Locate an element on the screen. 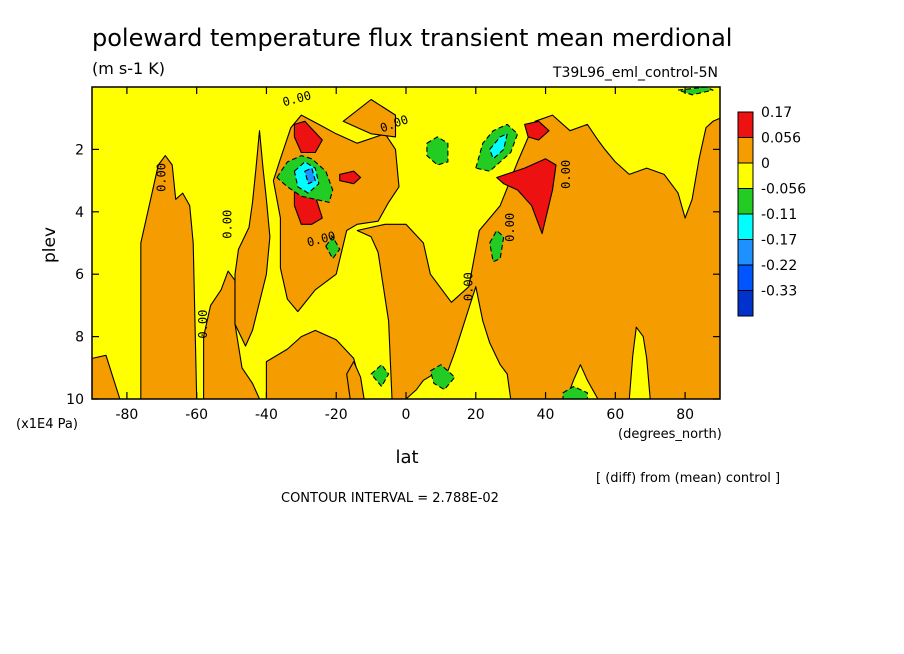 Image resolution: width=904 pixels, height=654 pixels. x-tick-label: 20 is located at coordinates (476, 415).